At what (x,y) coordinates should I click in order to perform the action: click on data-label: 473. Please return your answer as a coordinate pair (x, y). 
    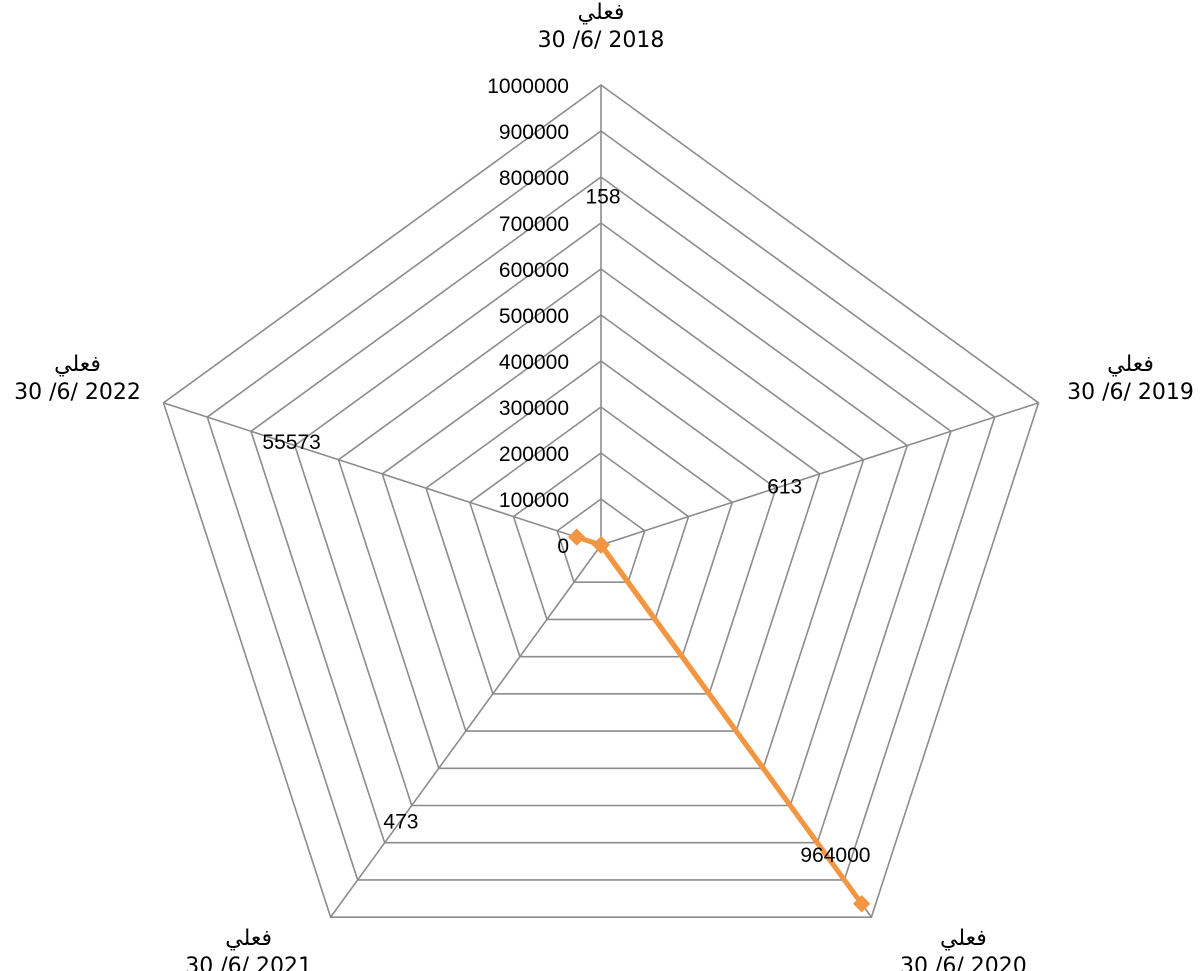
    Looking at the image, I should click on (400, 821).